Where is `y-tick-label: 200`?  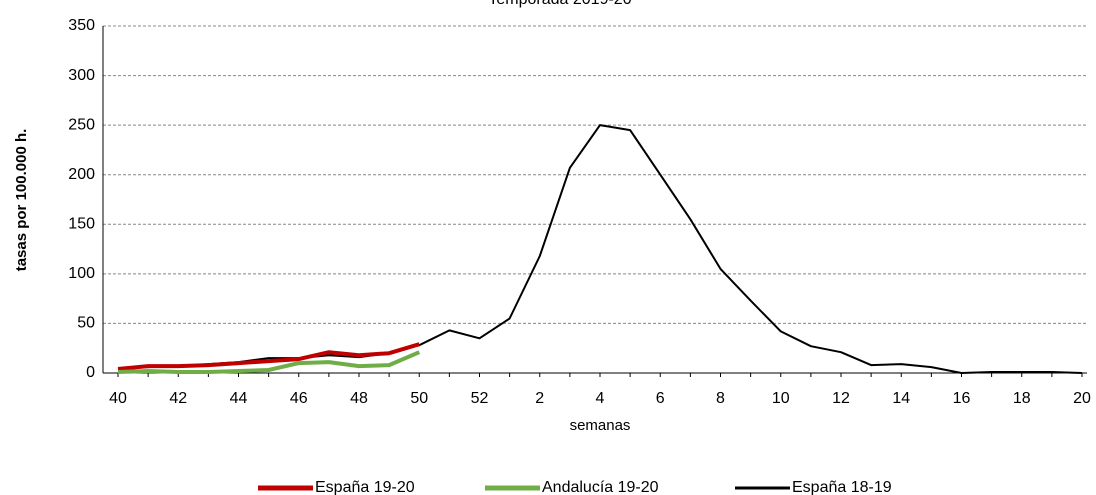 y-tick-label: 200 is located at coordinates (81, 174).